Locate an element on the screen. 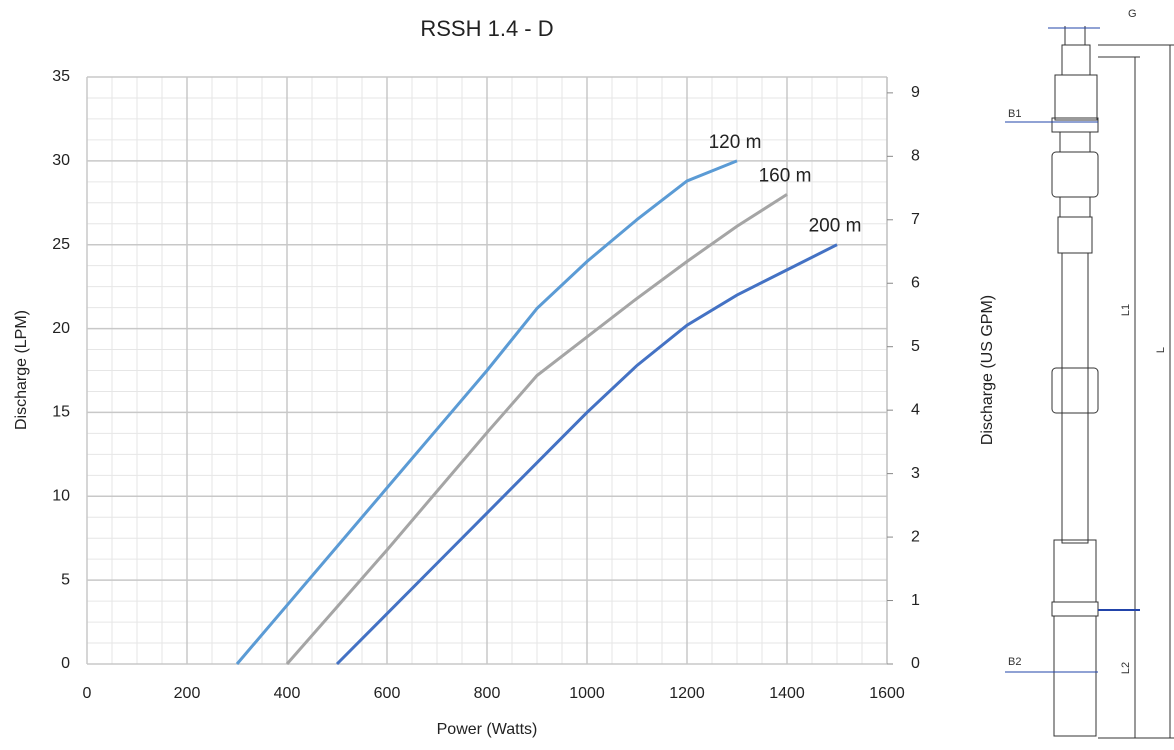 Image resolution: width=1174 pixels, height=750 pixels. pump-inlet is located at coordinates (1075, 571).